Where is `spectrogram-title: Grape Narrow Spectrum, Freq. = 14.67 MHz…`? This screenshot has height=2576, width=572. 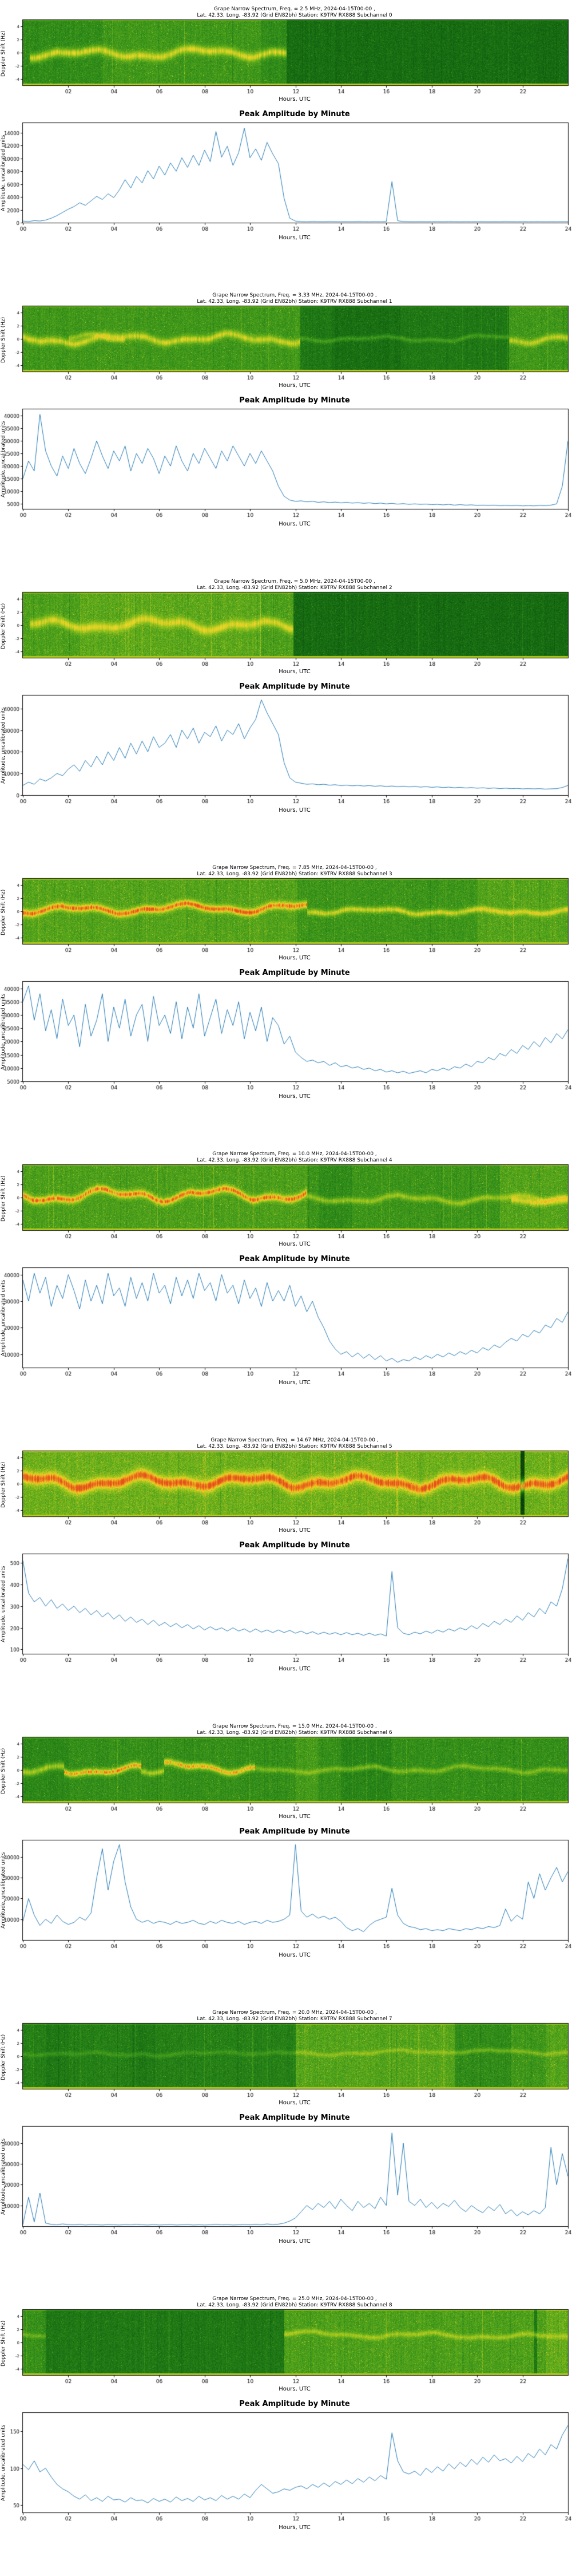
spectrogram-title: Grape Narrow Spectrum, Freq. = 14.67 MHz… is located at coordinates (294, 1440).